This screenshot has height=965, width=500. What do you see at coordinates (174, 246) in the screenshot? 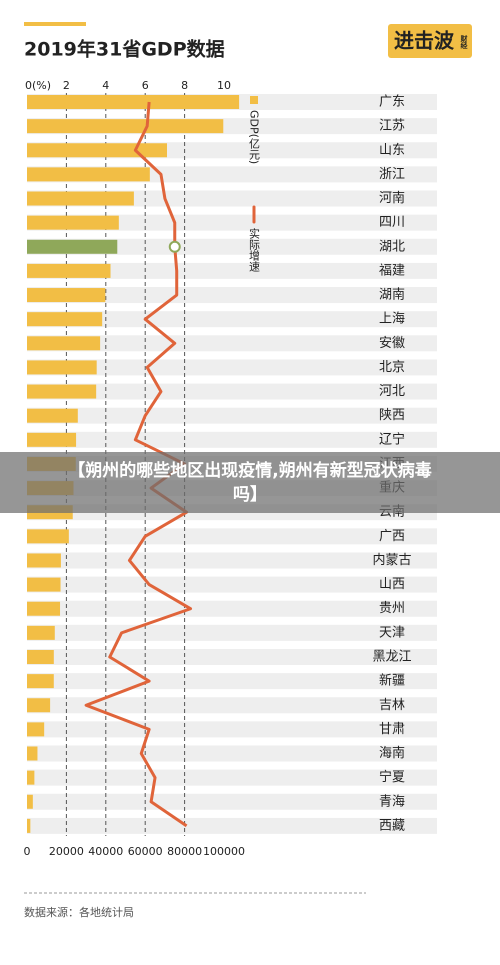
I see `highlight-point` at bounding box center [174, 246].